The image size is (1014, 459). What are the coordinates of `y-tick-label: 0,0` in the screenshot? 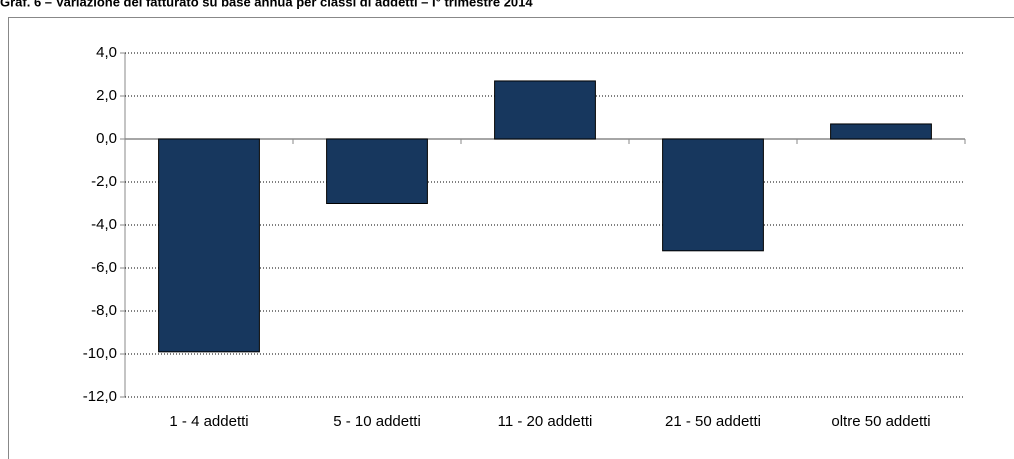 It's located at (106, 138).